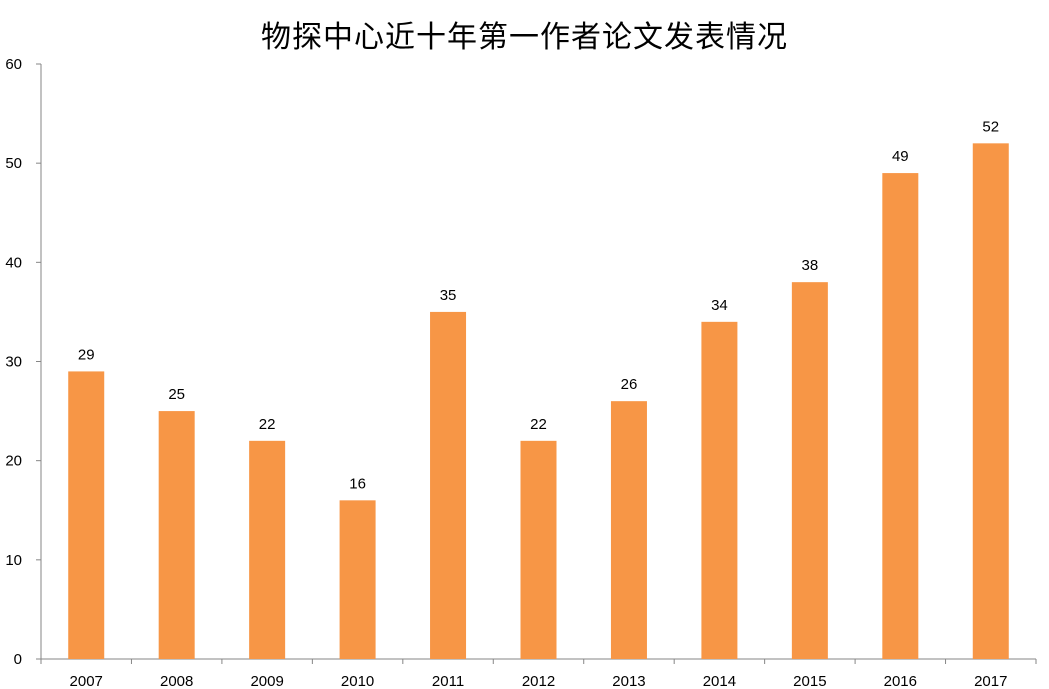  I want to click on chart-title: 物探中心近十年第一作者论文发表情况, so click(524, 37).